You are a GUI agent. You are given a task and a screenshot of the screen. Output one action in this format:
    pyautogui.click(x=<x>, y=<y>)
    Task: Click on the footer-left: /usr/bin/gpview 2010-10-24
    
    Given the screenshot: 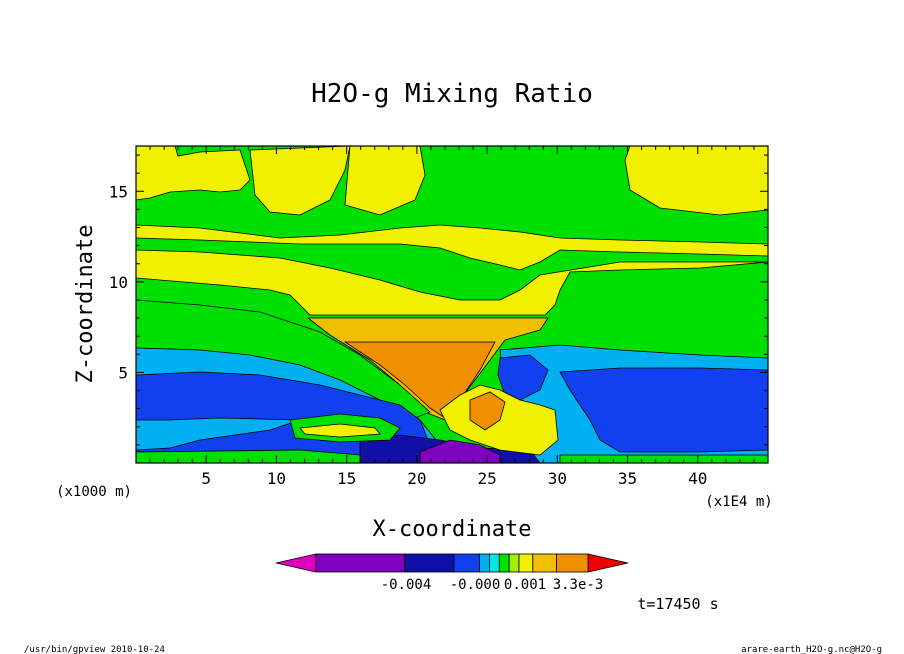 What is the action you would take?
    pyautogui.click(x=94, y=649)
    